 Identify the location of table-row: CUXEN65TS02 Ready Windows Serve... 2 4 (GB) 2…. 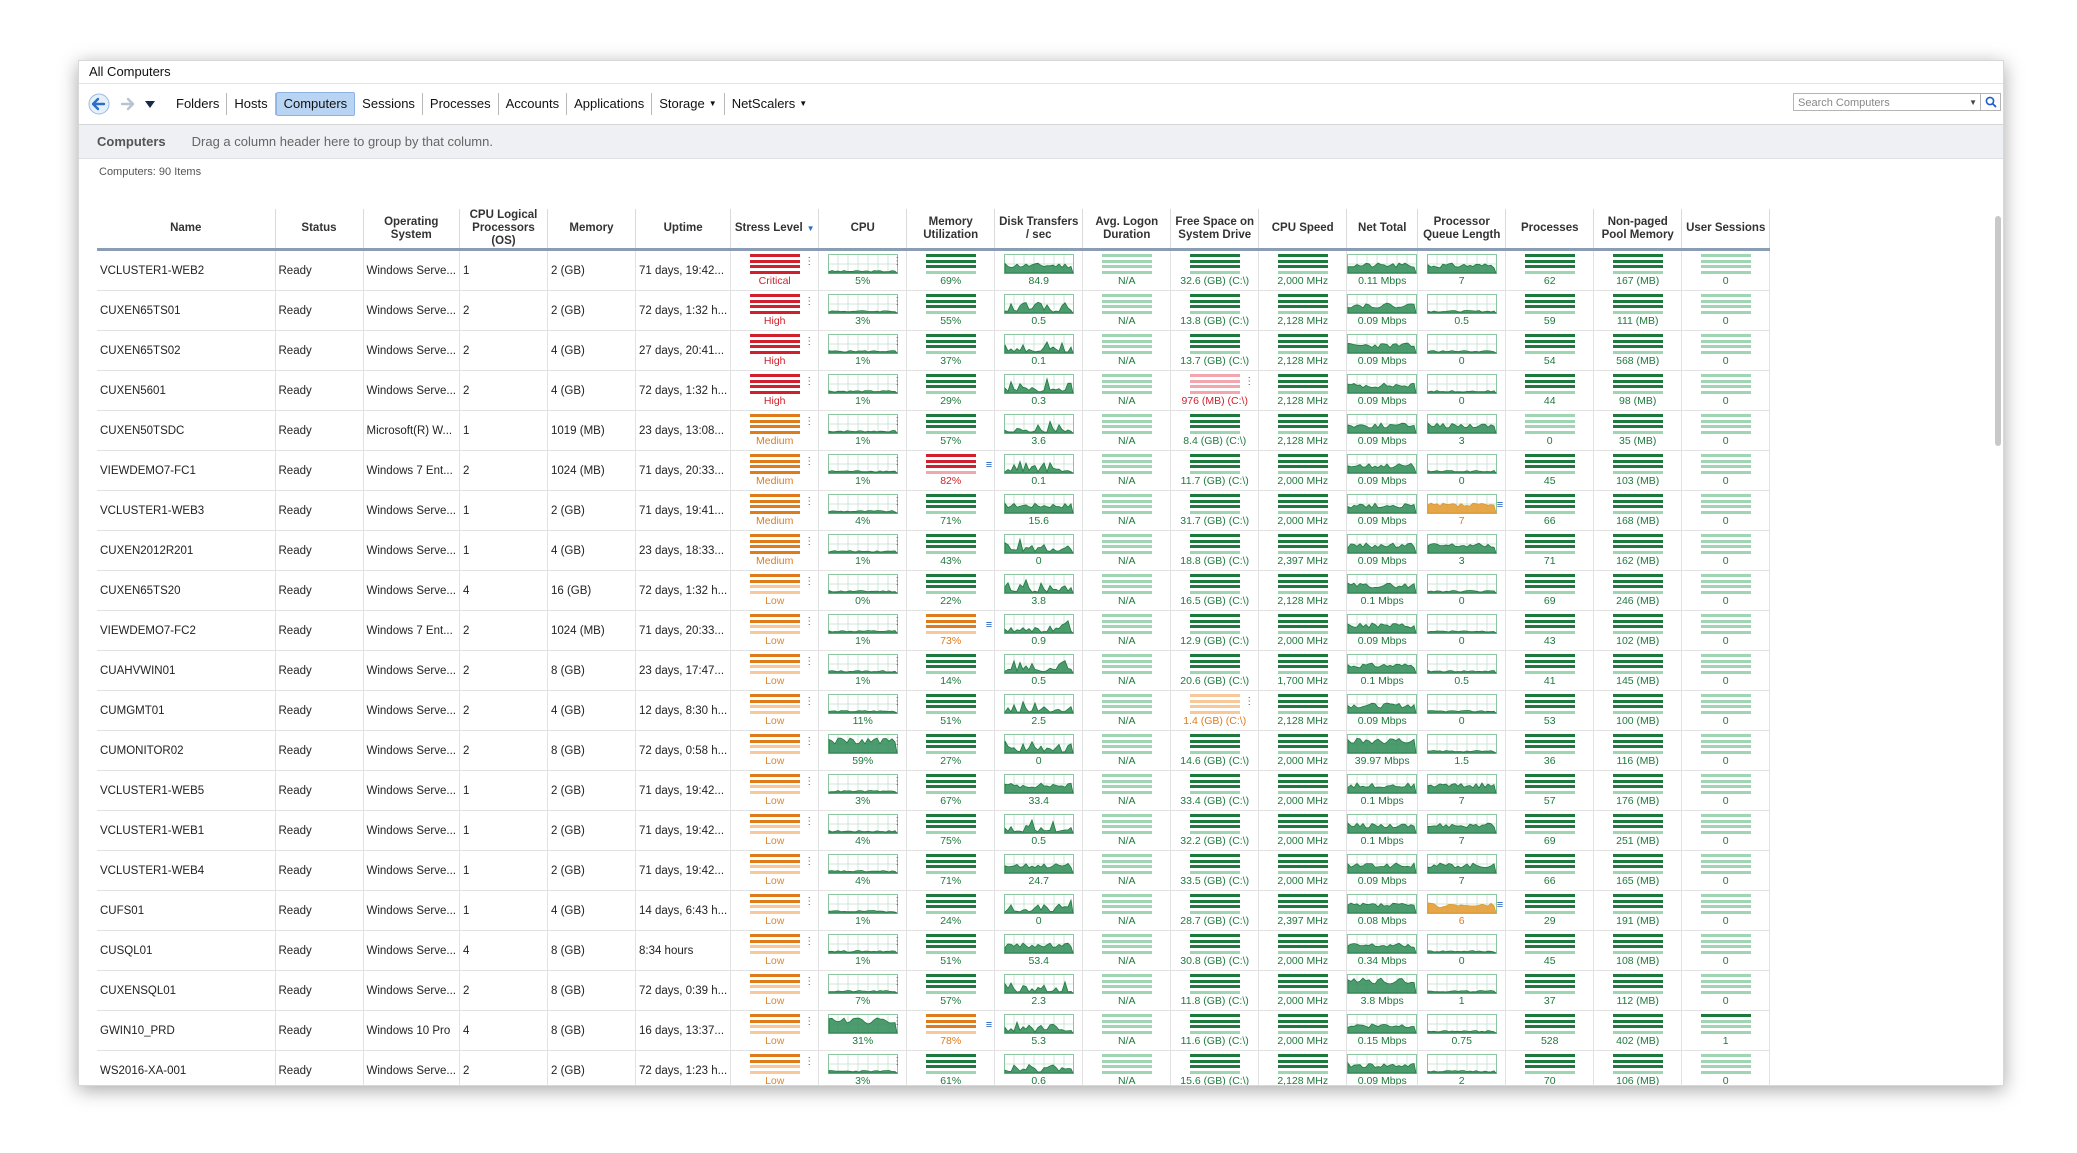
(934, 350).